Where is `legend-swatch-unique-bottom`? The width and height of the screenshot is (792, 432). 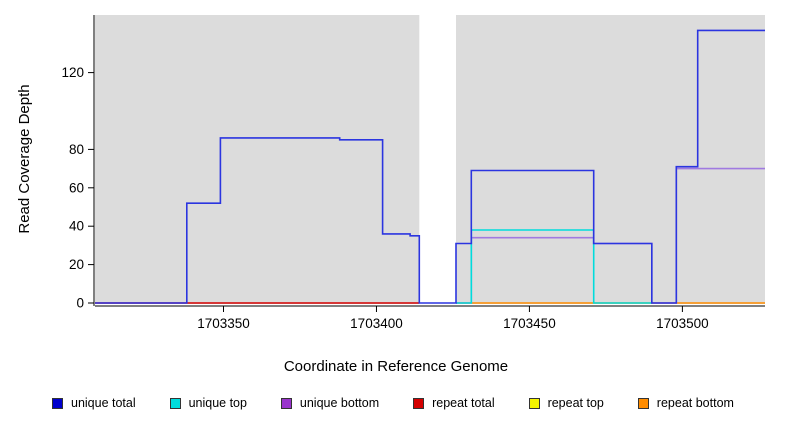 legend-swatch-unique-bottom is located at coordinates (286, 403).